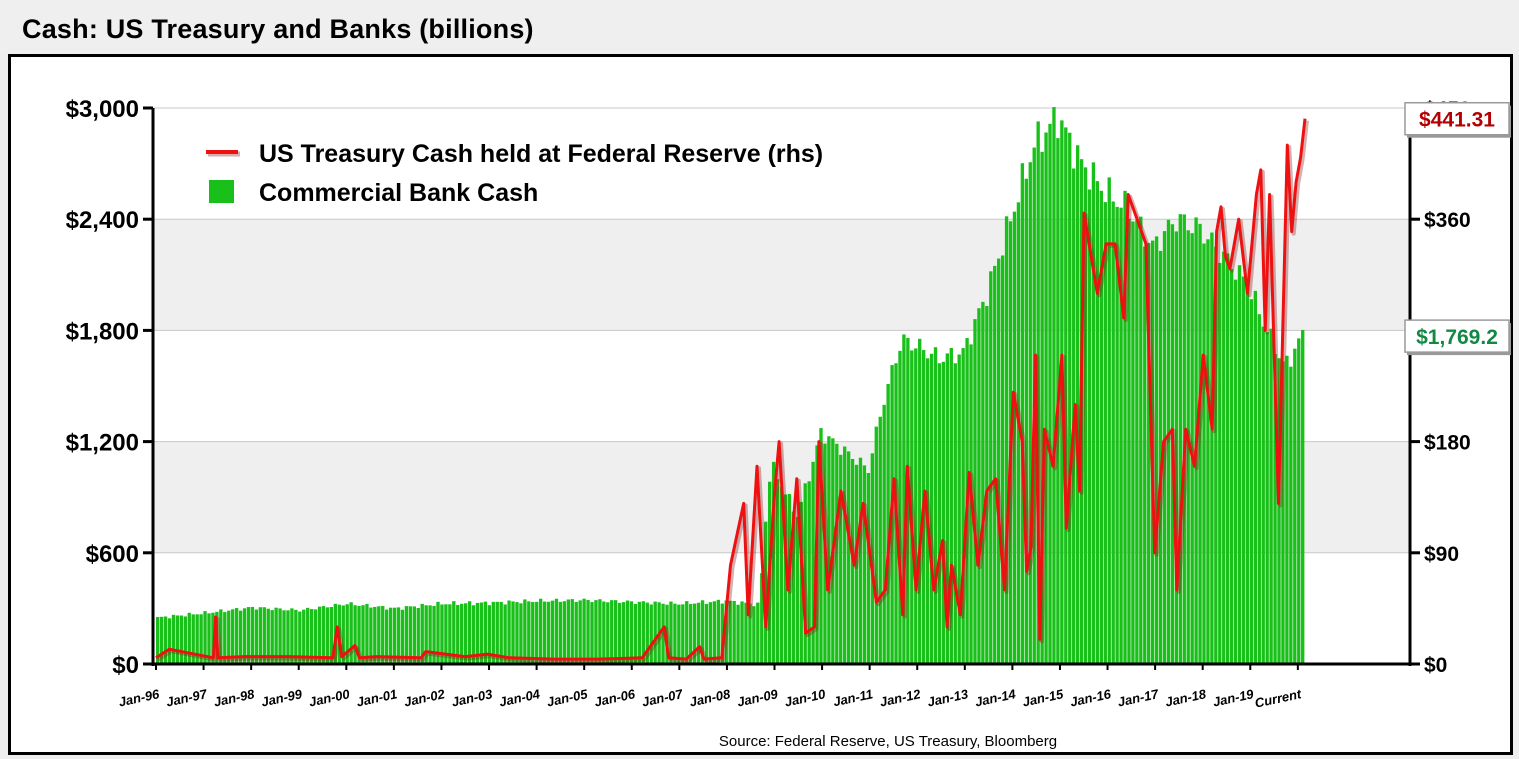  Describe the element at coordinates (234, 697) in the screenshot. I see `x-axis-tick-label: Jan-98` at that location.